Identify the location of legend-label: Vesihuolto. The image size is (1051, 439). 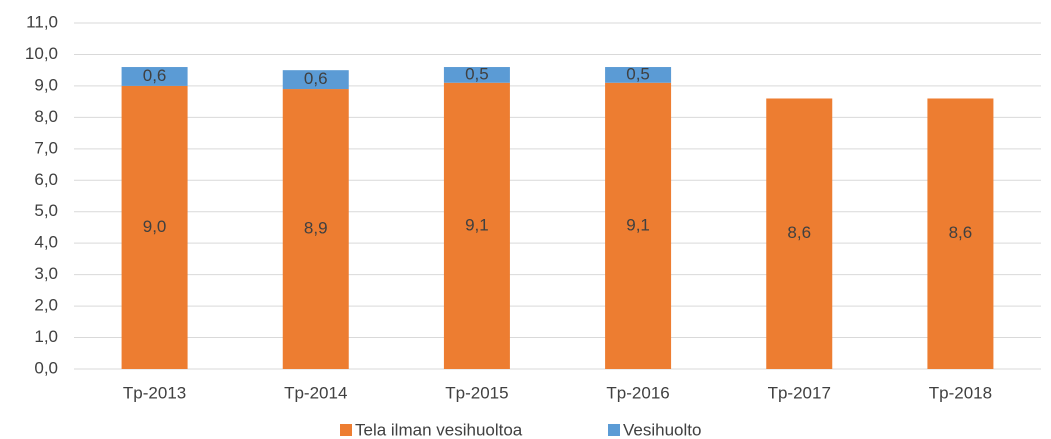
(662, 429).